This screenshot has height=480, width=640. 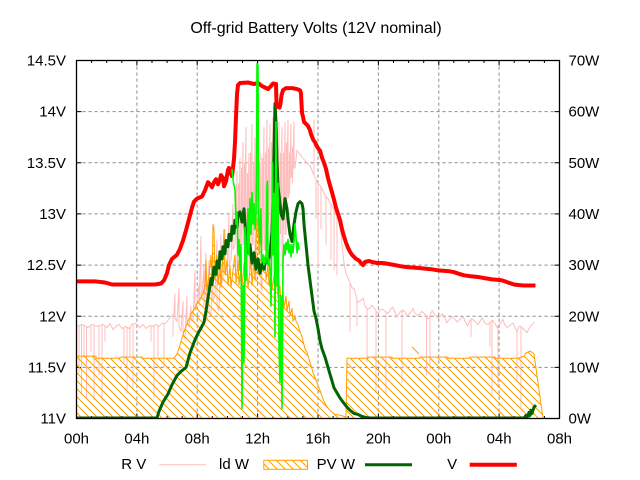 What do you see at coordinates (585, 316) in the screenshot?
I see `svg-text: 20W` at bounding box center [585, 316].